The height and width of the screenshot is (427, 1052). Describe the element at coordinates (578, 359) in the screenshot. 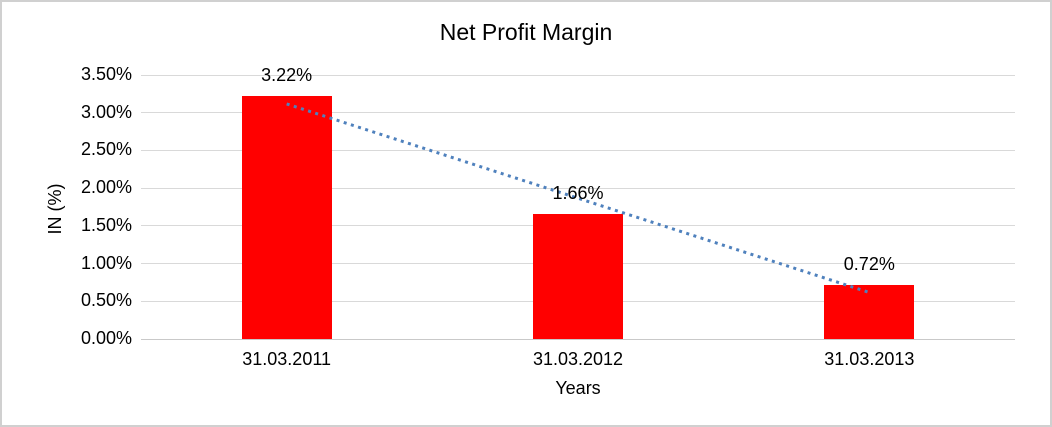

I see `x-tick-label: 31.03.2012` at that location.